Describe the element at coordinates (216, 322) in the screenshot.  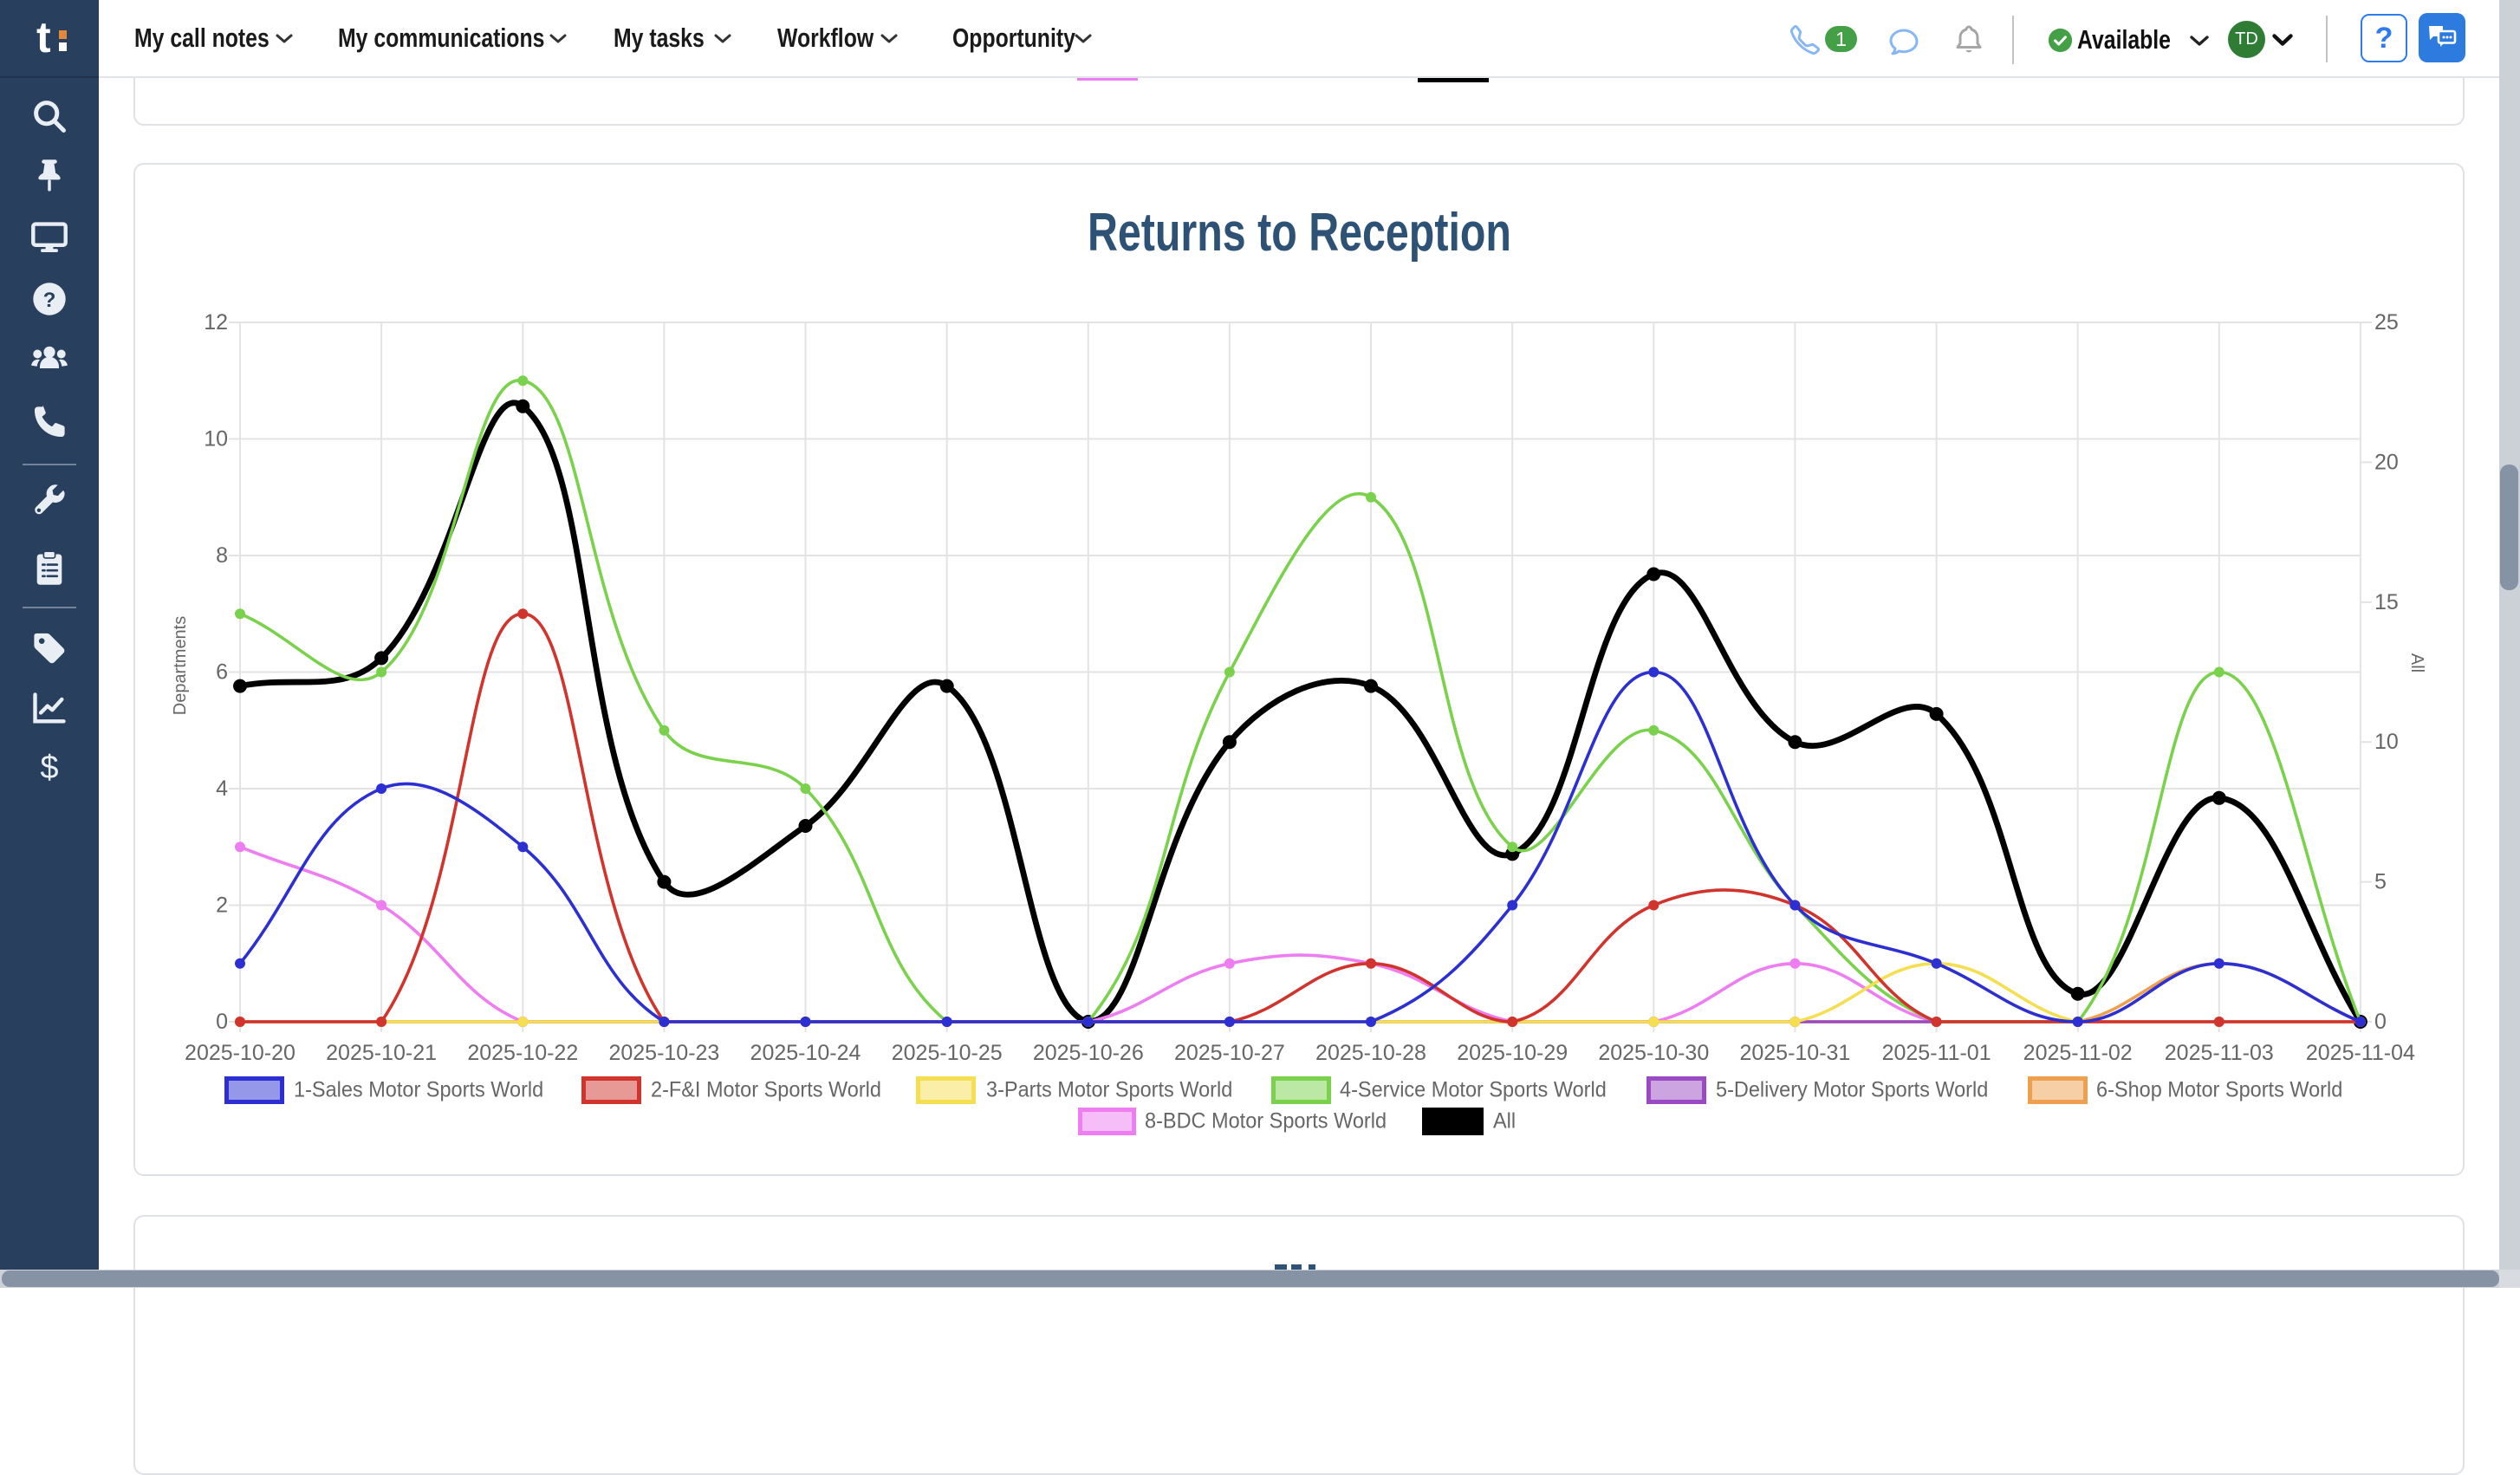
I see `svg-text: 12` at that location.